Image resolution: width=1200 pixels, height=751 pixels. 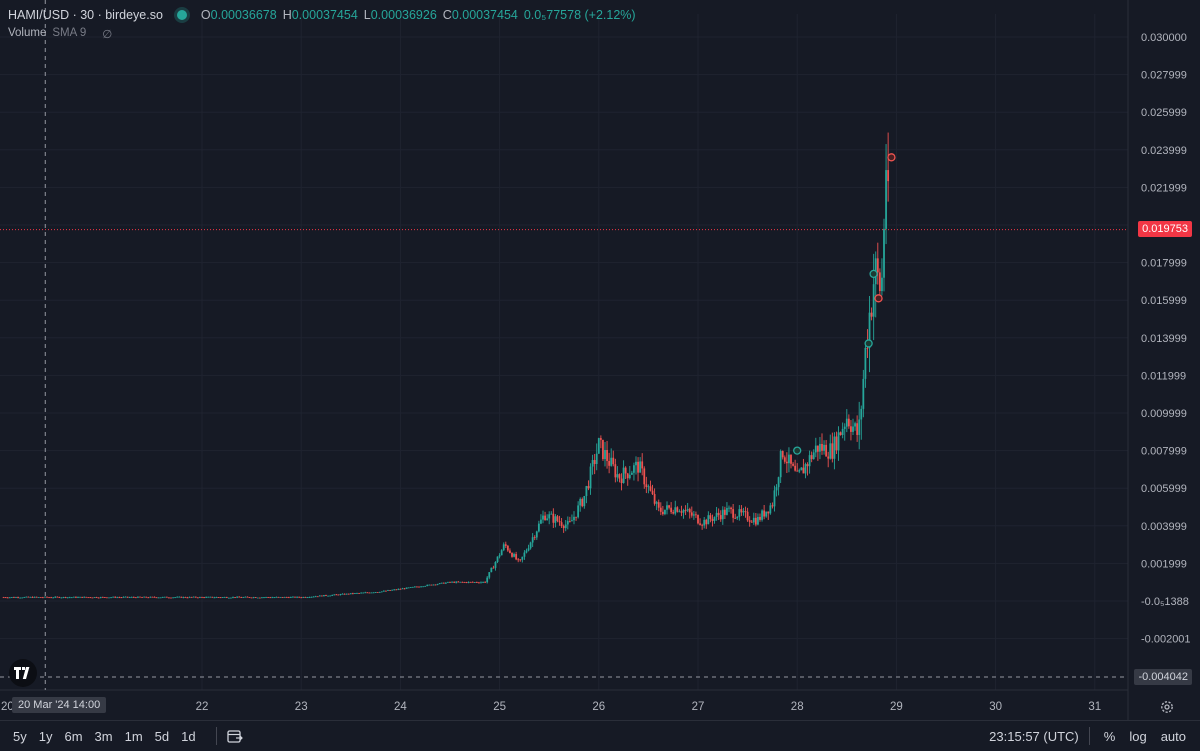 What do you see at coordinates (133, 736) in the screenshot?
I see `range-button-1m: 1m` at bounding box center [133, 736].